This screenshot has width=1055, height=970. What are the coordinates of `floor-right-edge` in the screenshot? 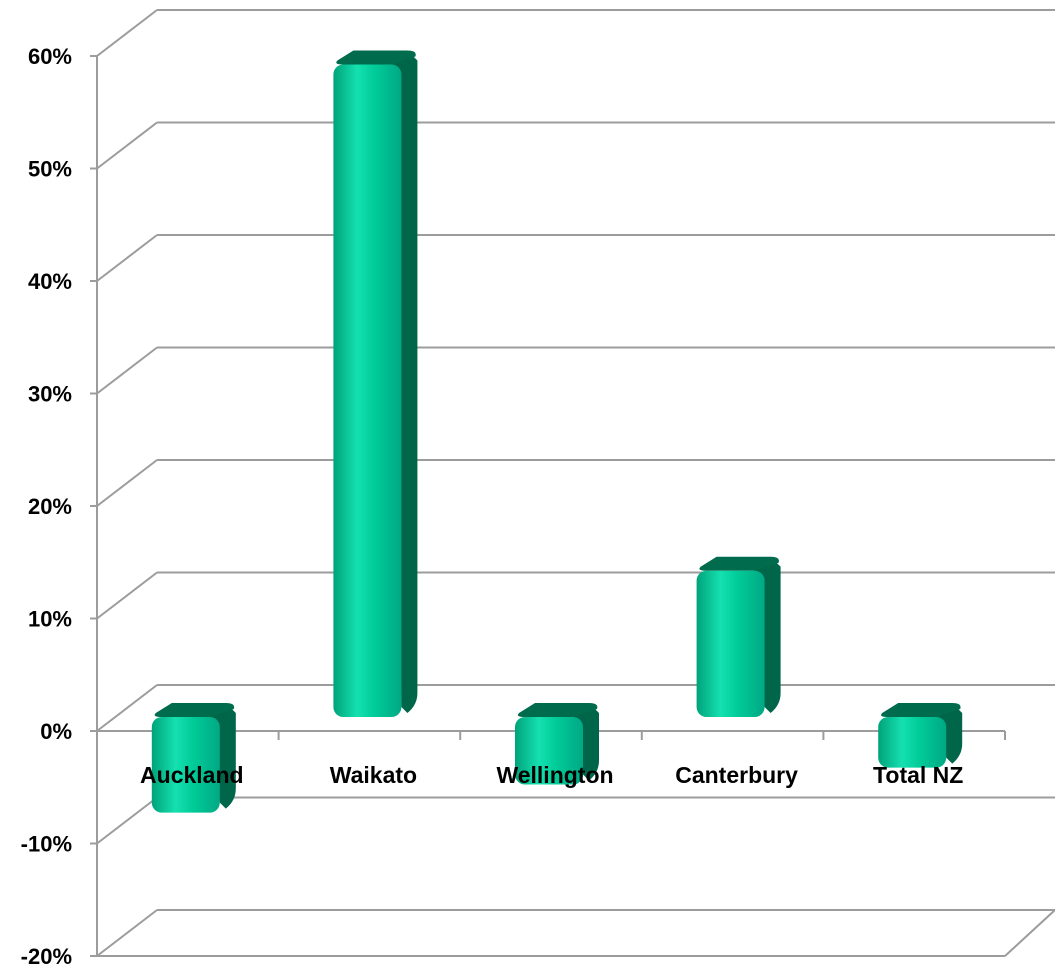 It's located at (1029, 933).